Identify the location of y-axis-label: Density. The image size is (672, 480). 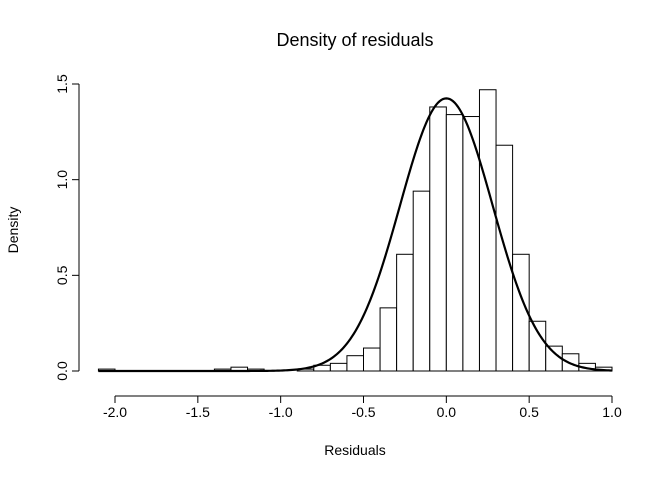
(13, 230).